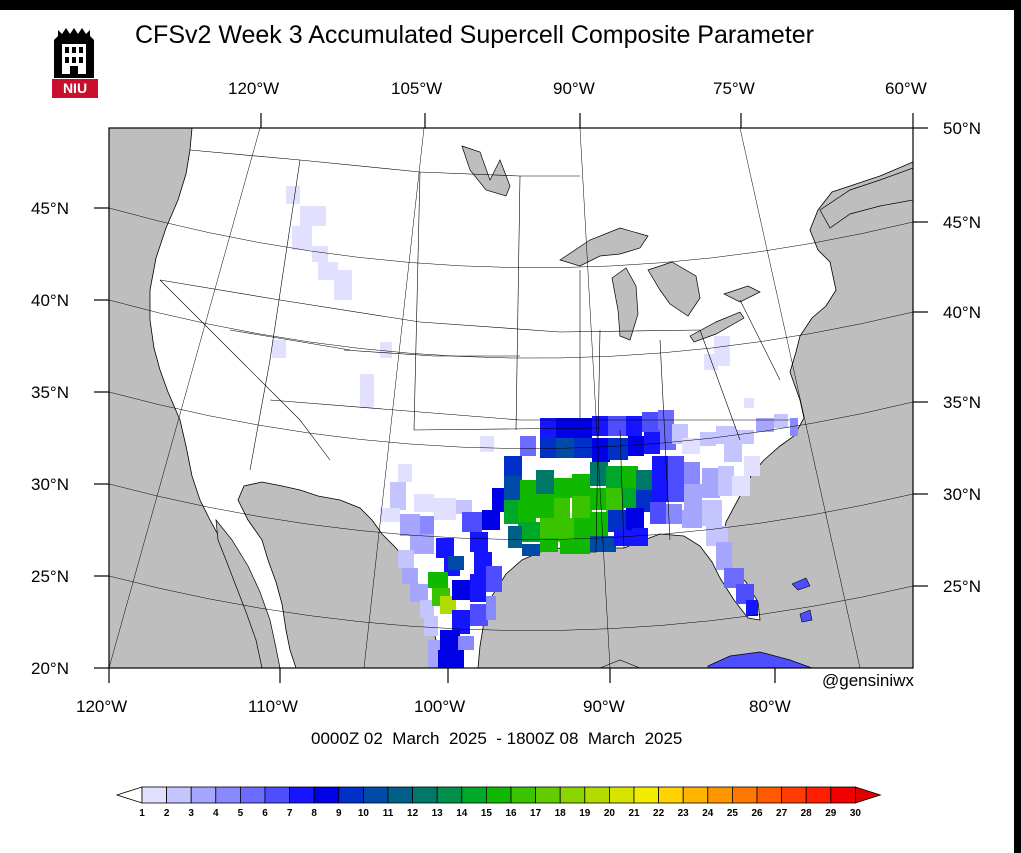 The image size is (1021, 853). I want to click on right-axis-label: 40°N, so click(962, 312).